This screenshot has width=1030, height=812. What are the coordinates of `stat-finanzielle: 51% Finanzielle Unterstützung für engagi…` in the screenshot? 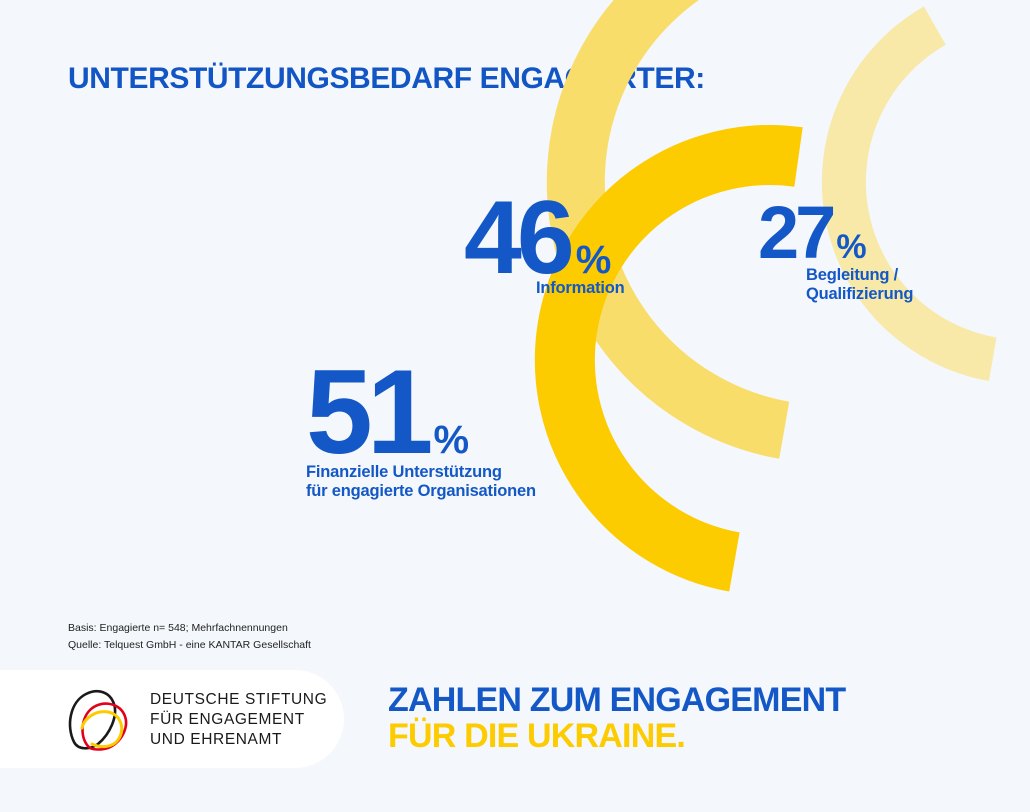 It's located at (421, 422).